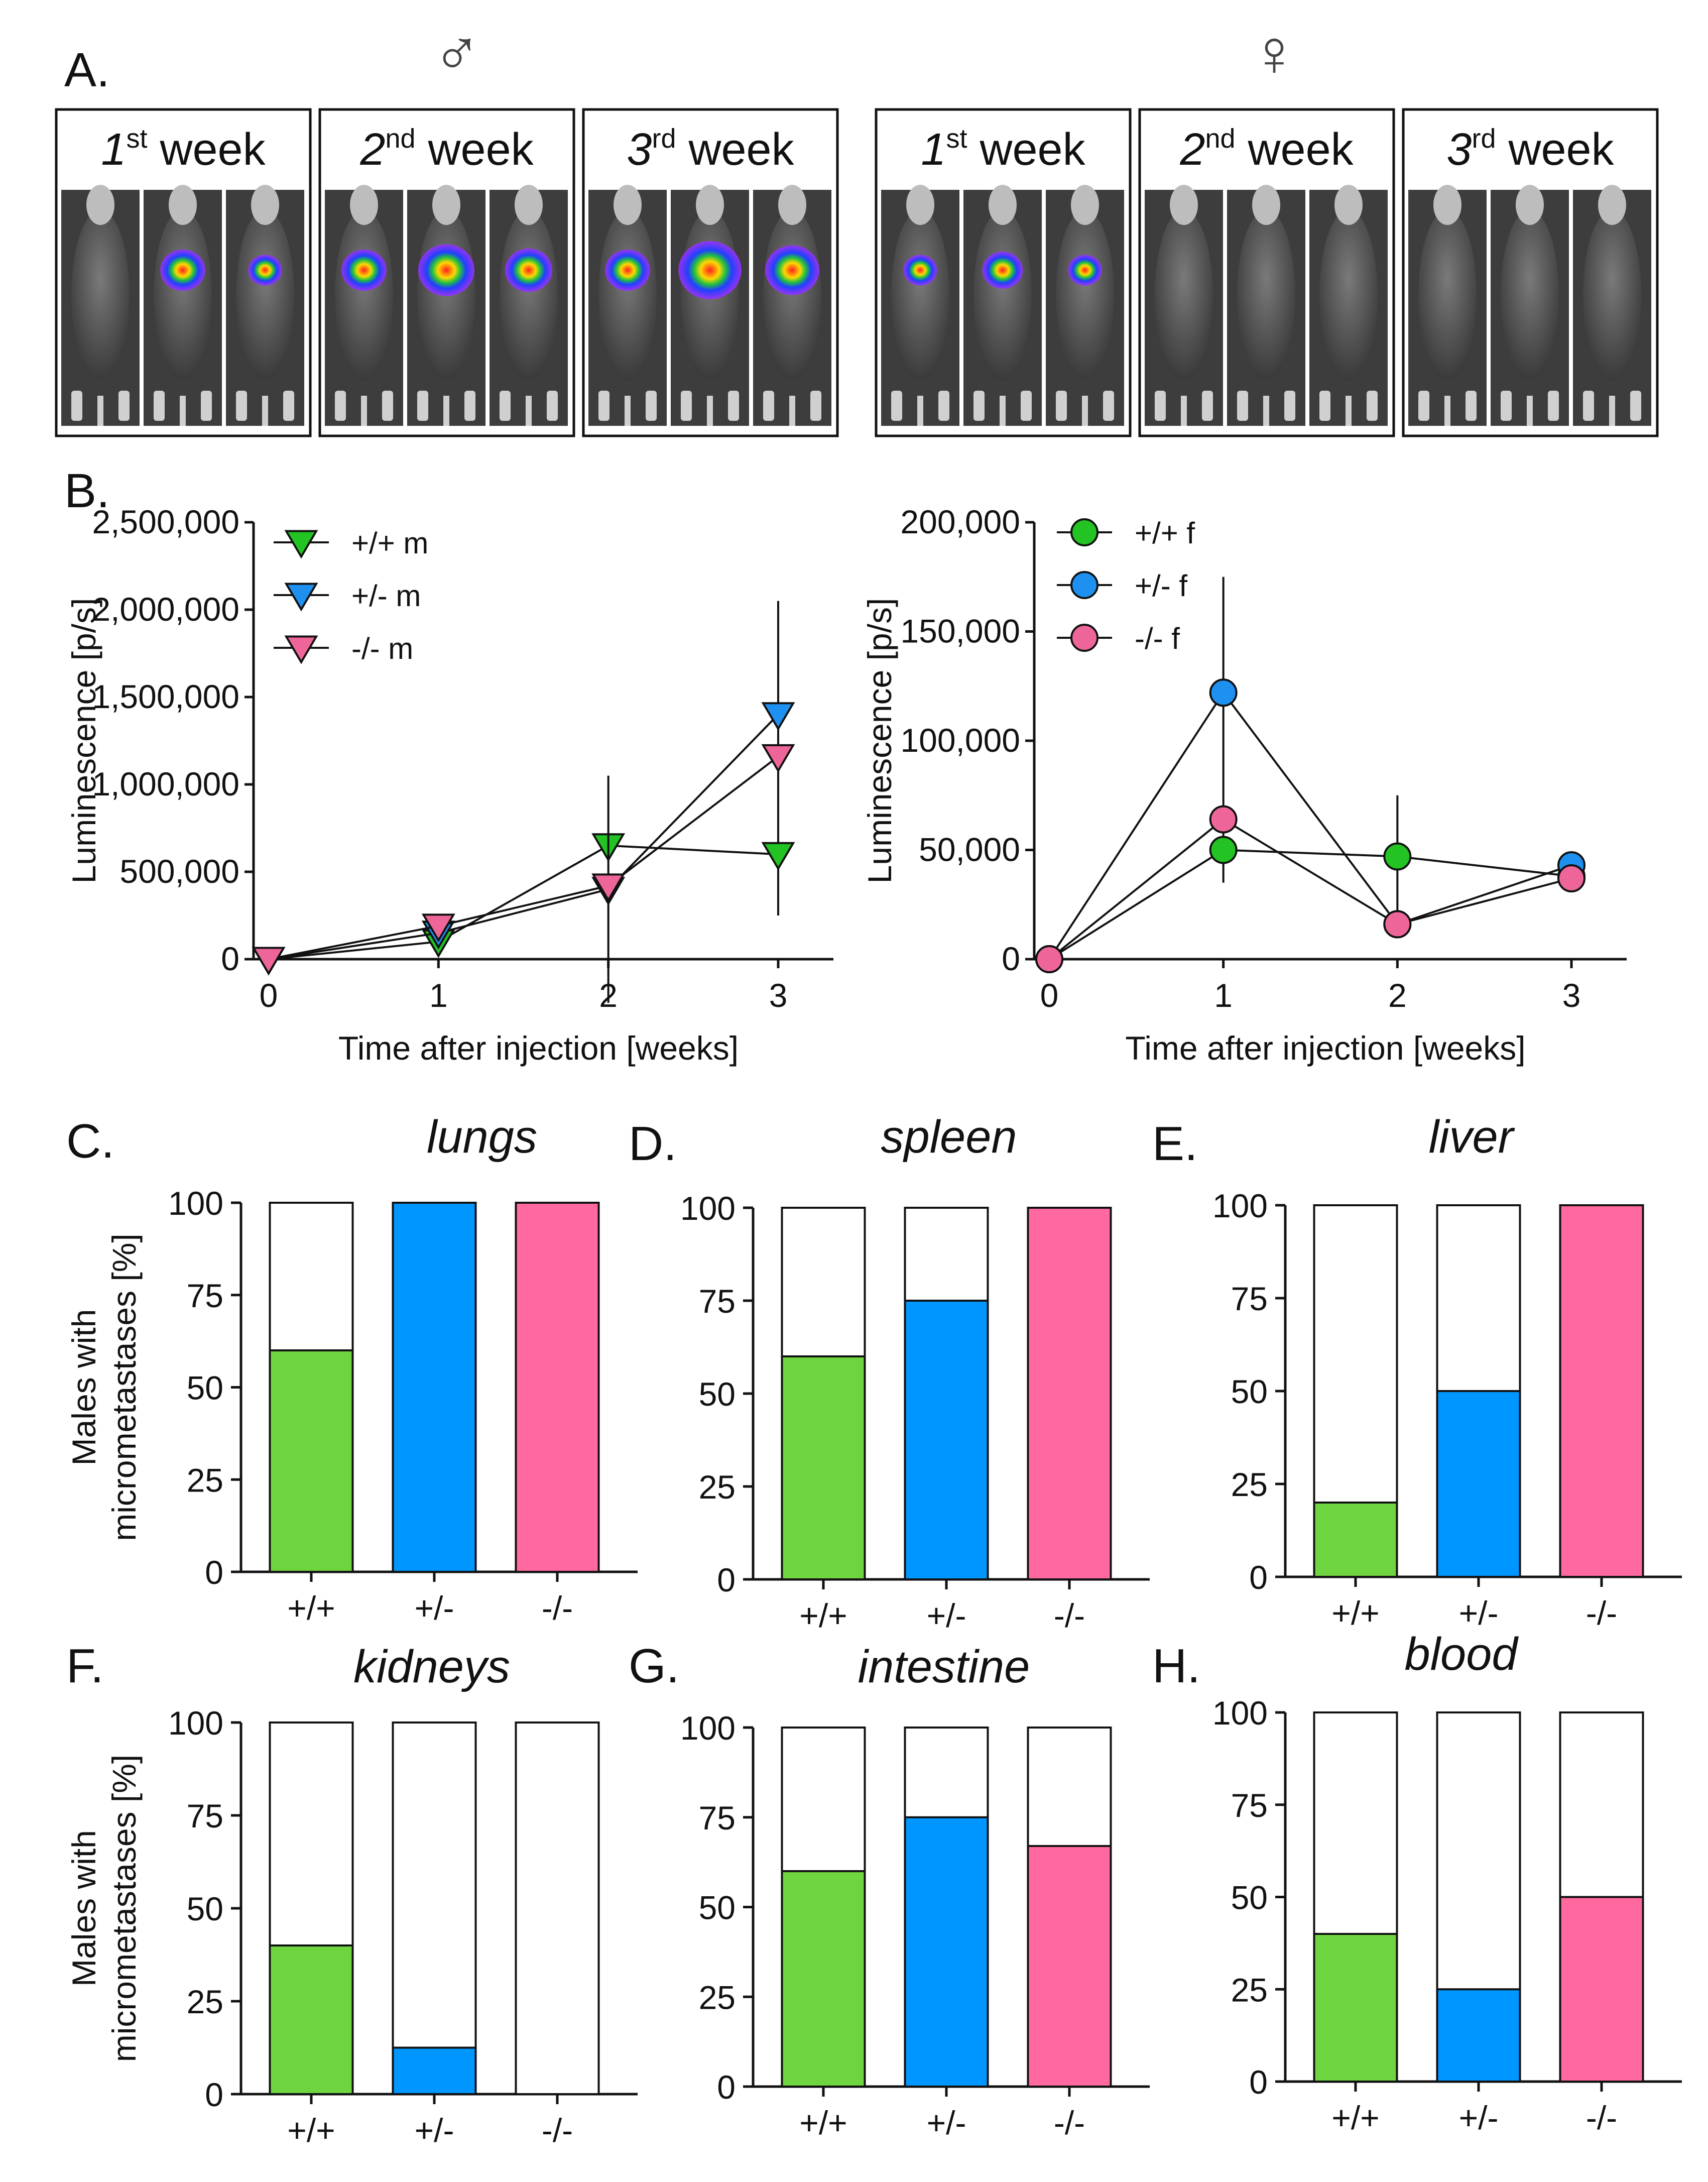 The image size is (1708, 2182). I want to click on panel-e-bar-chart: E. liver 0 25 50 75 100 +/+ +/- -/-, so click(1417, 1372).